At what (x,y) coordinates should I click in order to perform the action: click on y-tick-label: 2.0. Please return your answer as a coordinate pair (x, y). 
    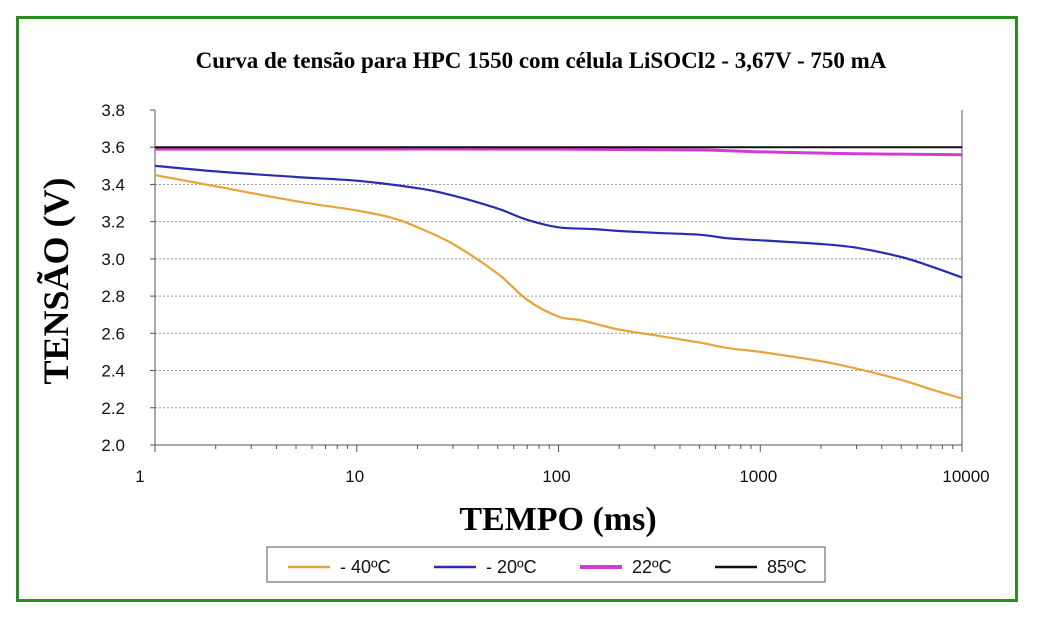
    Looking at the image, I should click on (113, 445).